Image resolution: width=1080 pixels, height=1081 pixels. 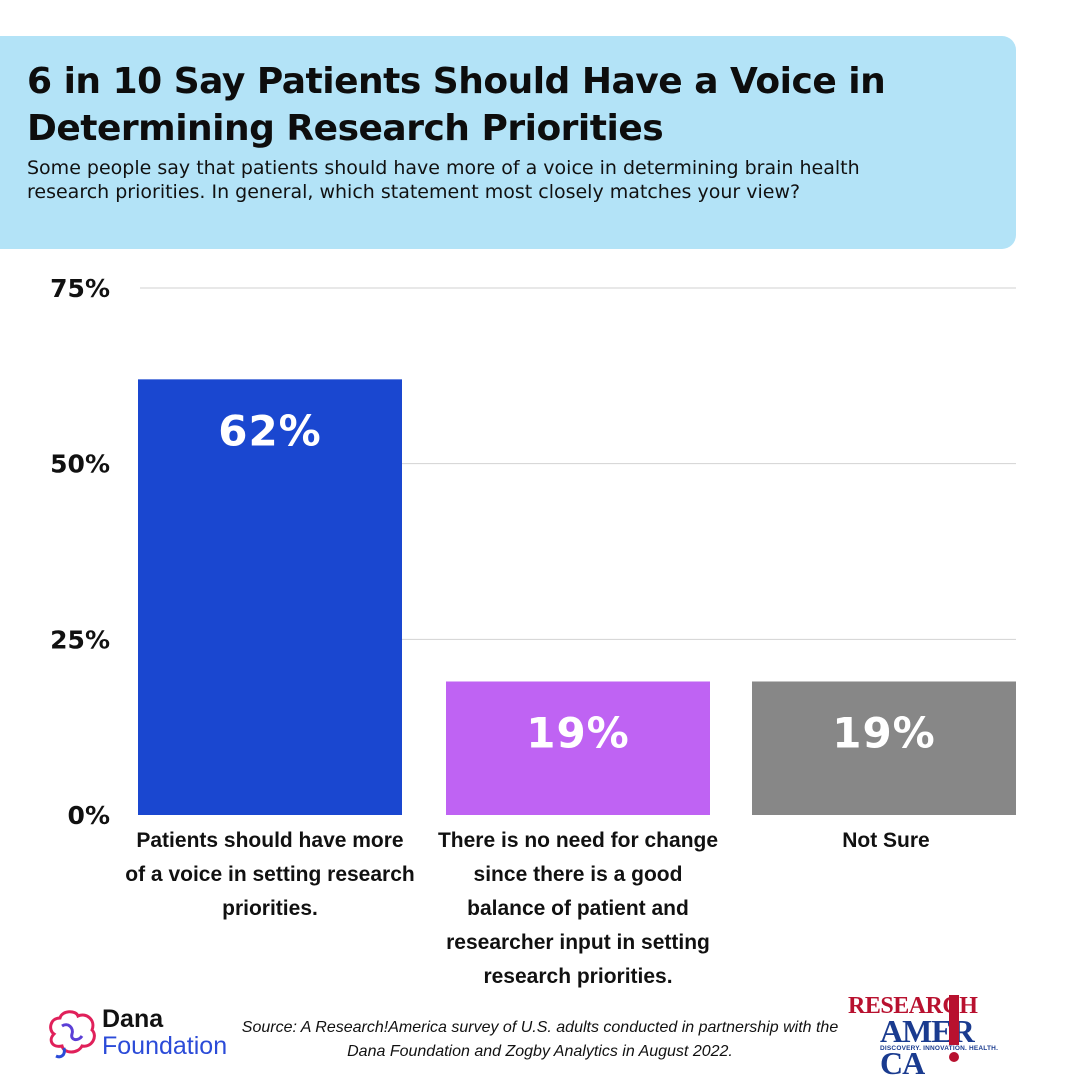 What do you see at coordinates (89, 815) in the screenshot?
I see `y-tick-label: 0%` at bounding box center [89, 815].